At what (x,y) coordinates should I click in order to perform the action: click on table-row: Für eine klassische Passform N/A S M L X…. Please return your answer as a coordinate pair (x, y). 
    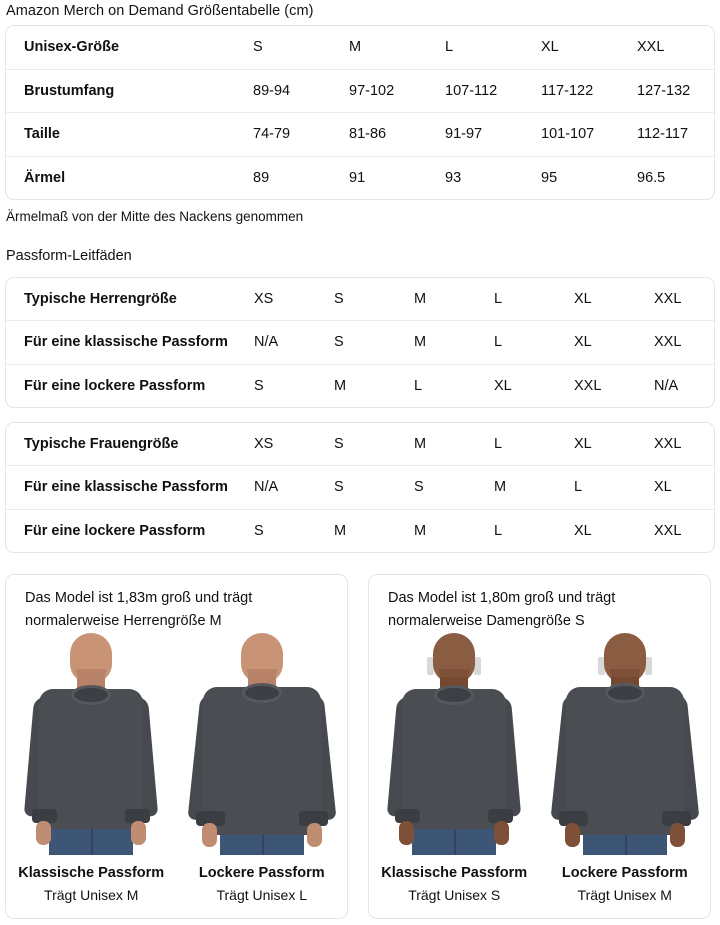
    Looking at the image, I should click on (360, 342).